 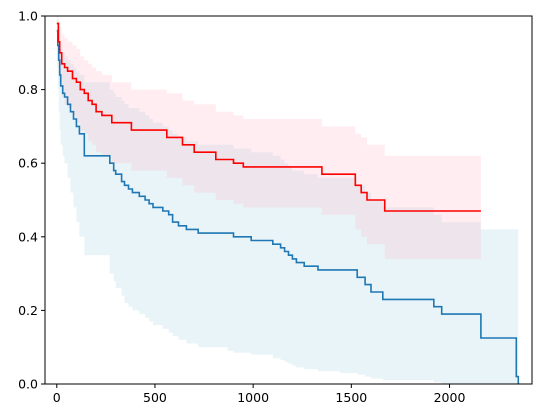 What do you see at coordinates (28, 89) in the screenshot?
I see `y-tick-label: 0.8` at bounding box center [28, 89].